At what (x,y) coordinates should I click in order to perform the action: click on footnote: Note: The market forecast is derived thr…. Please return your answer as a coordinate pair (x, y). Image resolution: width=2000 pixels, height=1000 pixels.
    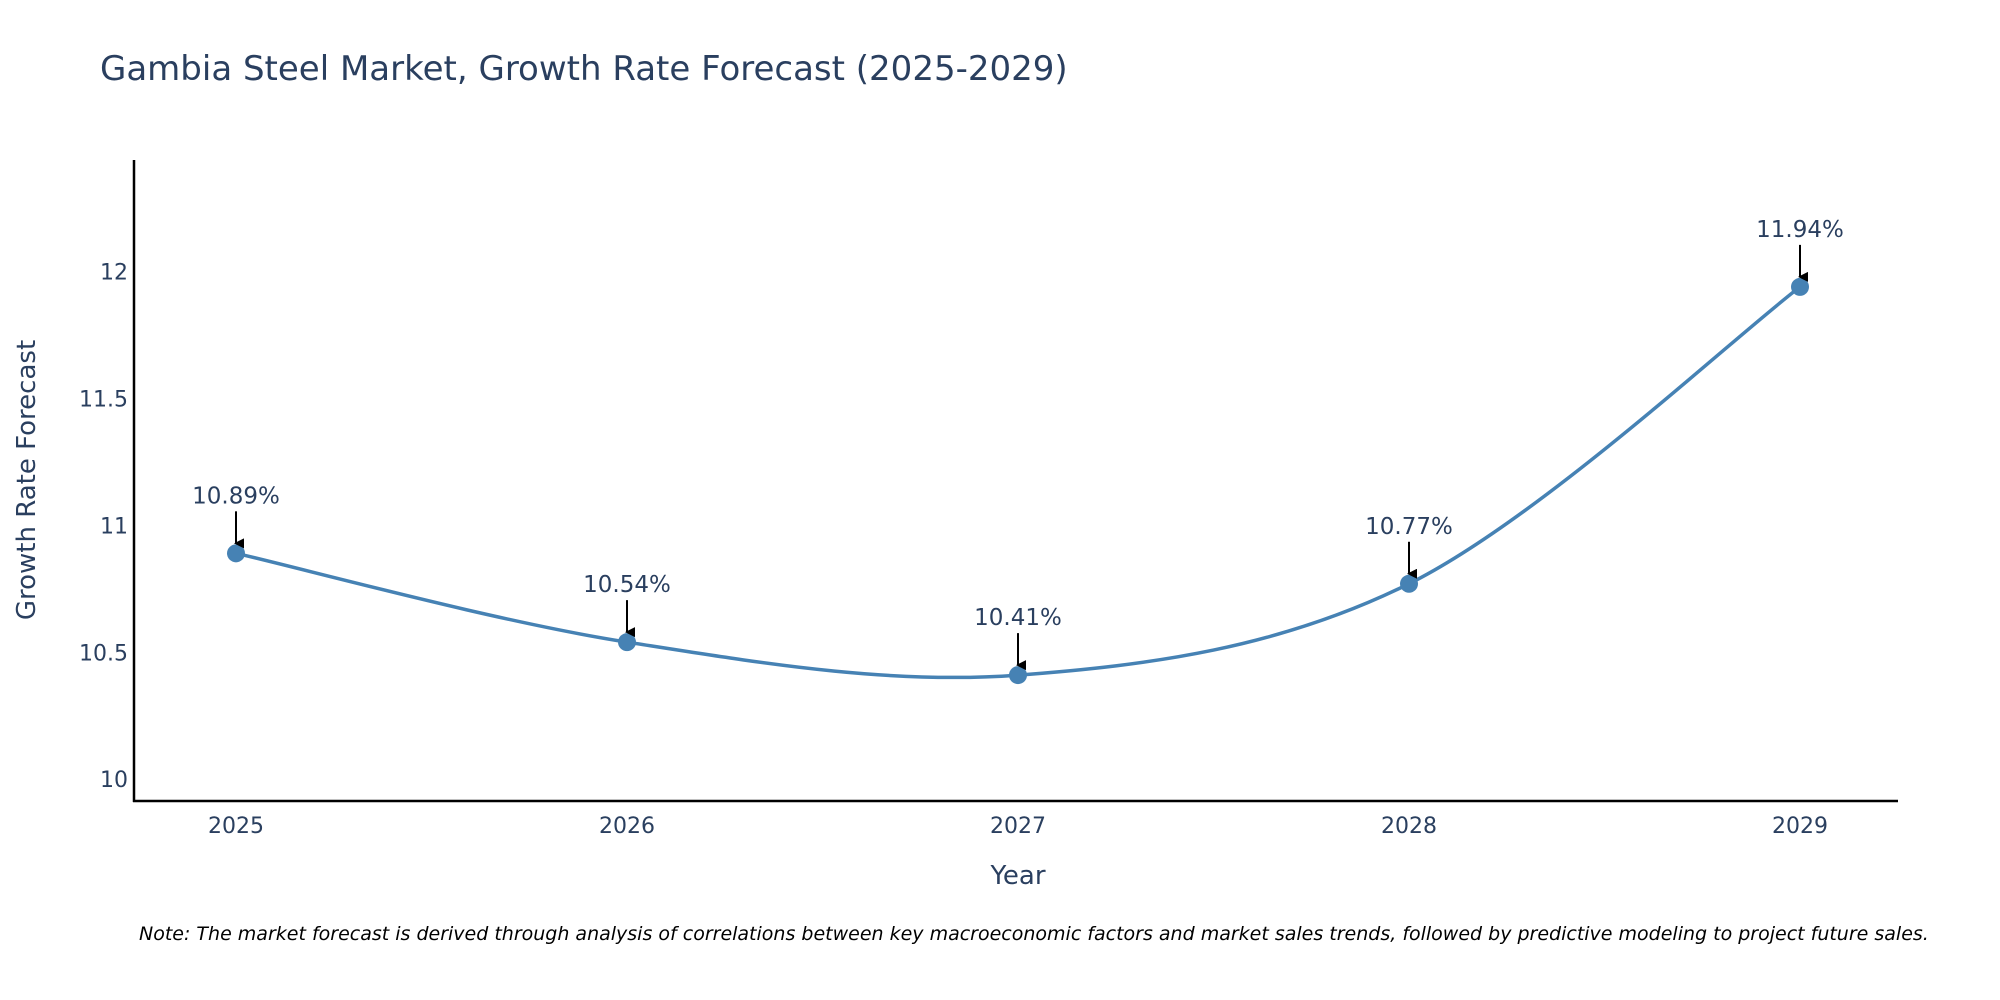
    Looking at the image, I should click on (1034, 934).